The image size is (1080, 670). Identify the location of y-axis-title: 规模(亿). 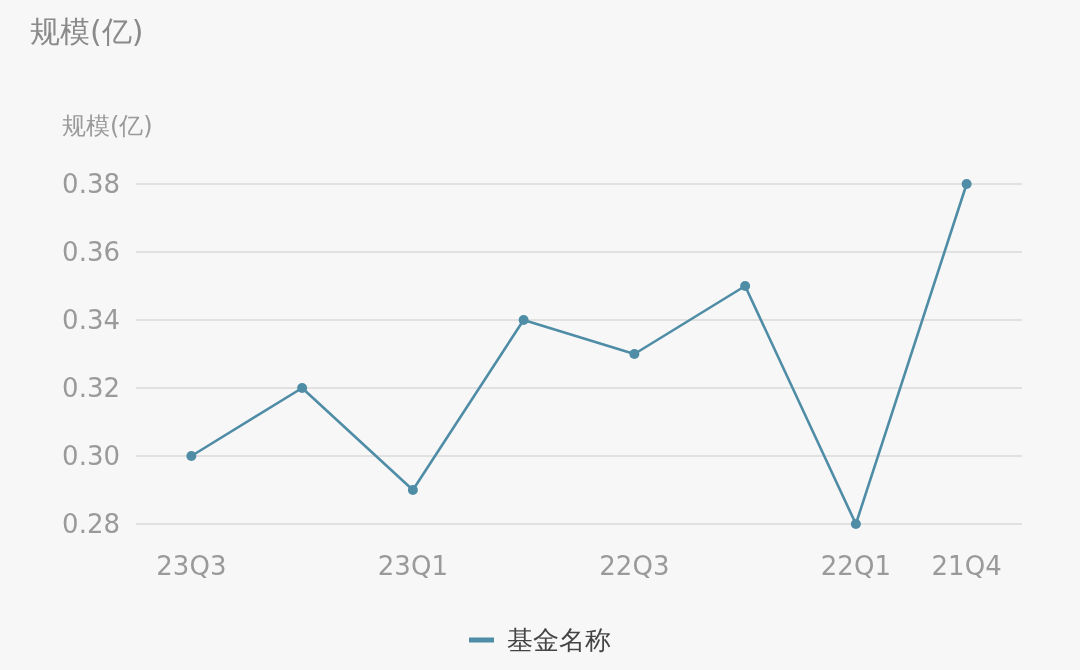
(107, 126).